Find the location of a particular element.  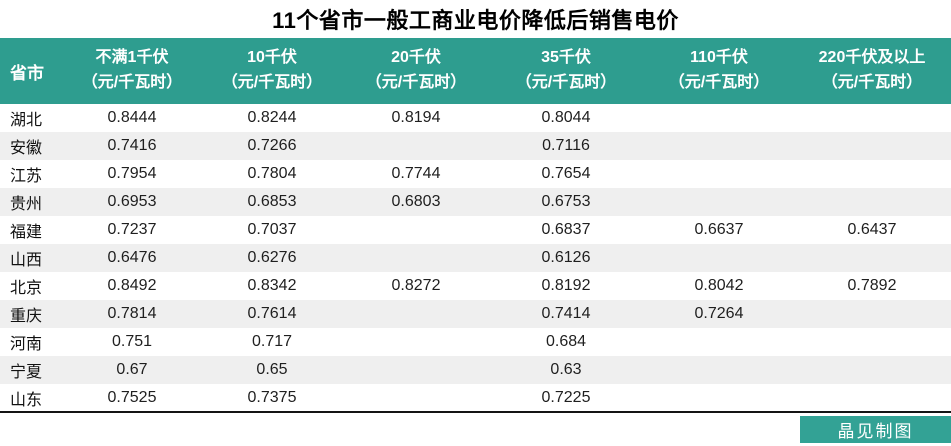

table-row: 江苏 0.7954 0.7804 0.7744 0.7654 is located at coordinates (475, 174).